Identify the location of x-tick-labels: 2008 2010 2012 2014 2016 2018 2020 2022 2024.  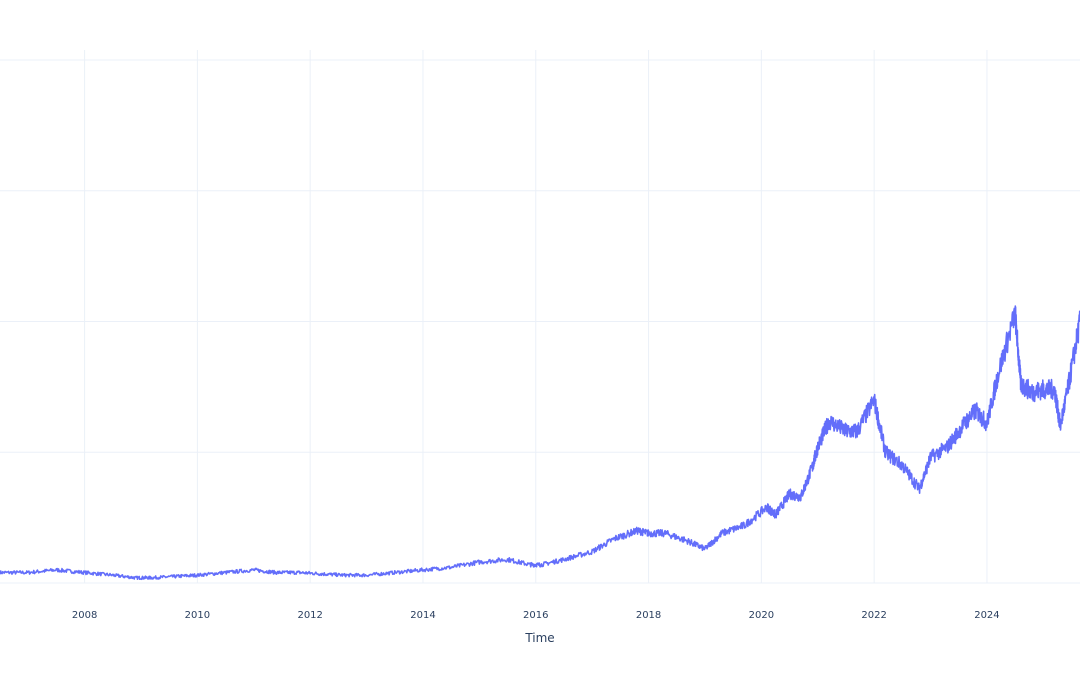
(536, 615).